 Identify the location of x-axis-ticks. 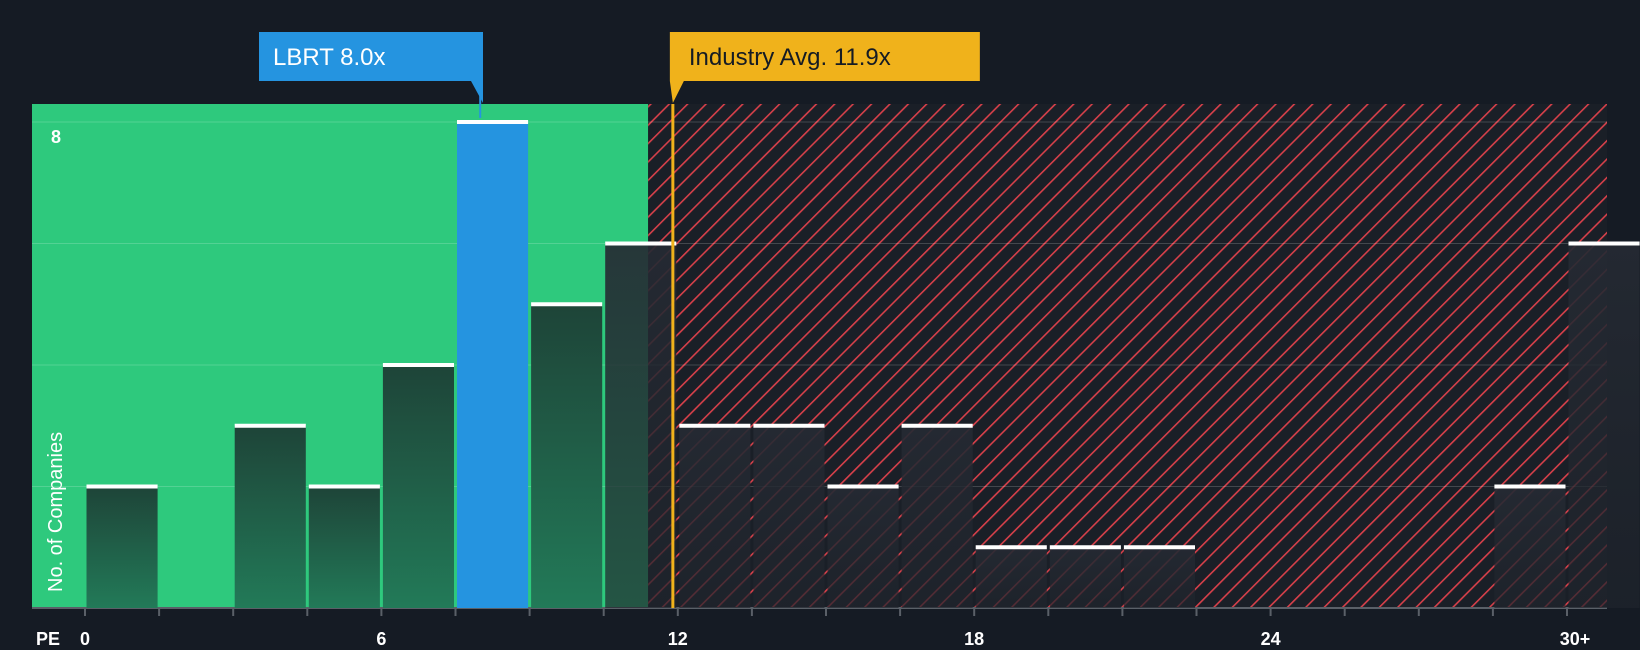
(826, 612).